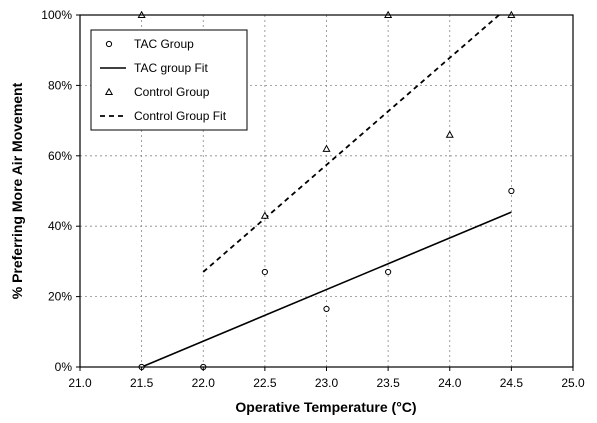 This screenshot has width=597, height=423. What do you see at coordinates (327, 383) in the screenshot?
I see `x-tick-label: 23.0` at bounding box center [327, 383].